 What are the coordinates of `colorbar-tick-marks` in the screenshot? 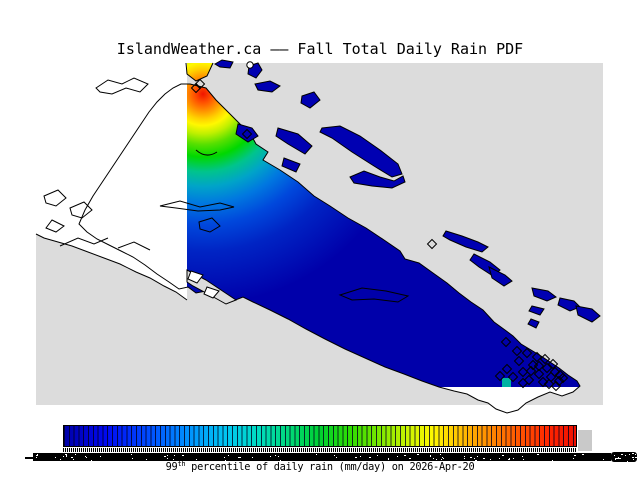 It's located at (320, 450).